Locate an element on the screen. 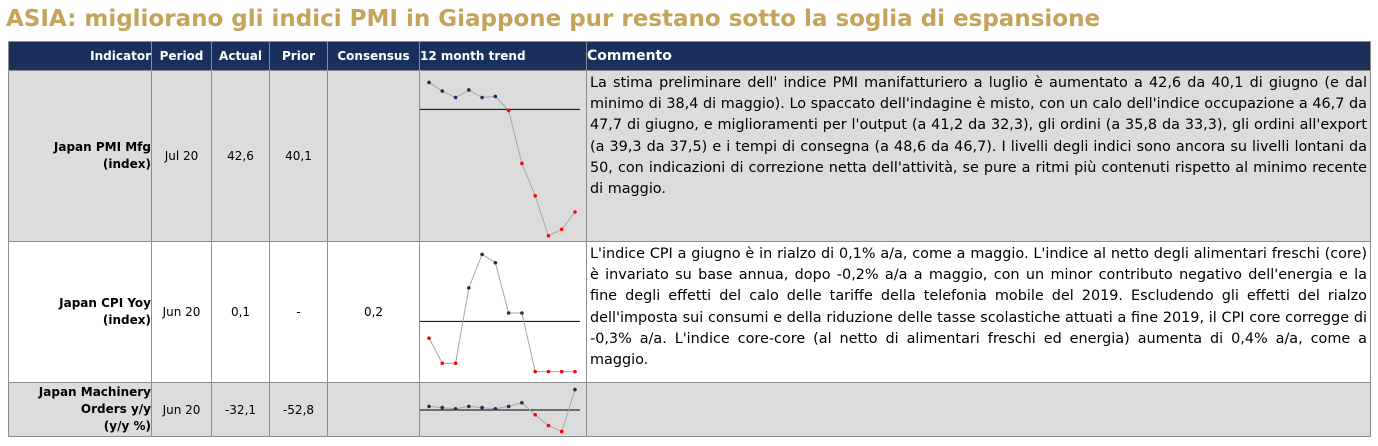 The height and width of the screenshot is (446, 1378). indicator-cell: Japan CPI Yoy (index) is located at coordinates (80, 312).